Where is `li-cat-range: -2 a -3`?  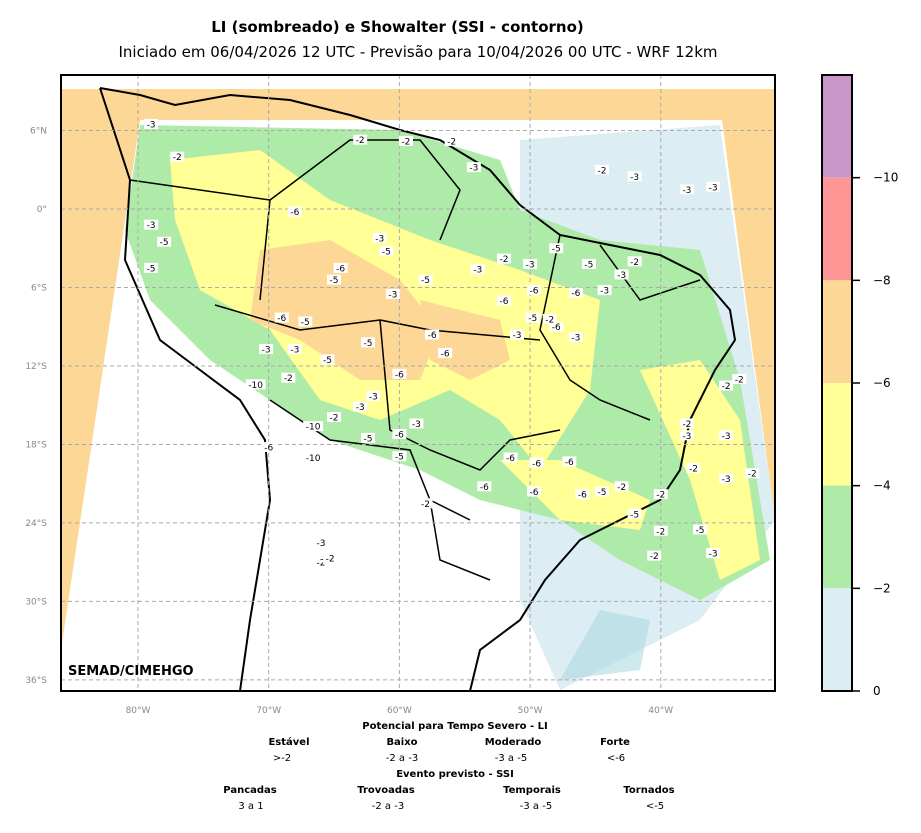 li-cat-range: -2 a -3 is located at coordinates (402, 758).